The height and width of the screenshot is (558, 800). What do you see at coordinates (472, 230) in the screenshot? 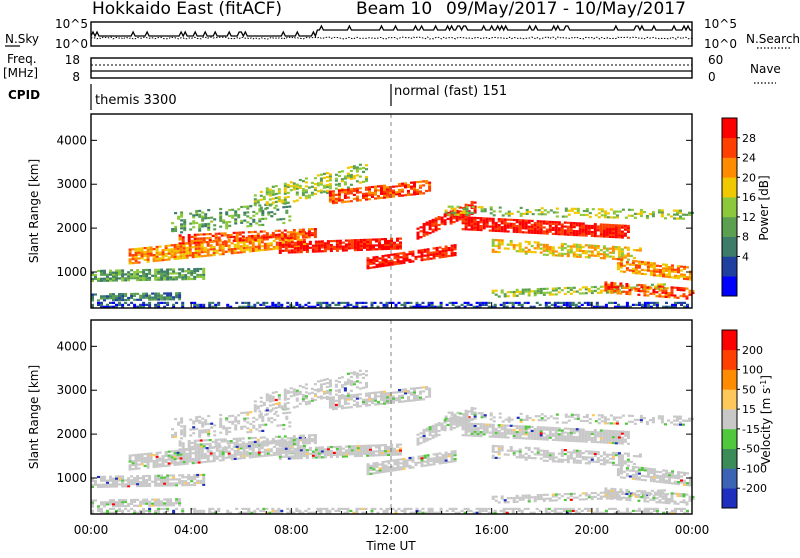
I see `power-cell-2084` at bounding box center [472, 230].